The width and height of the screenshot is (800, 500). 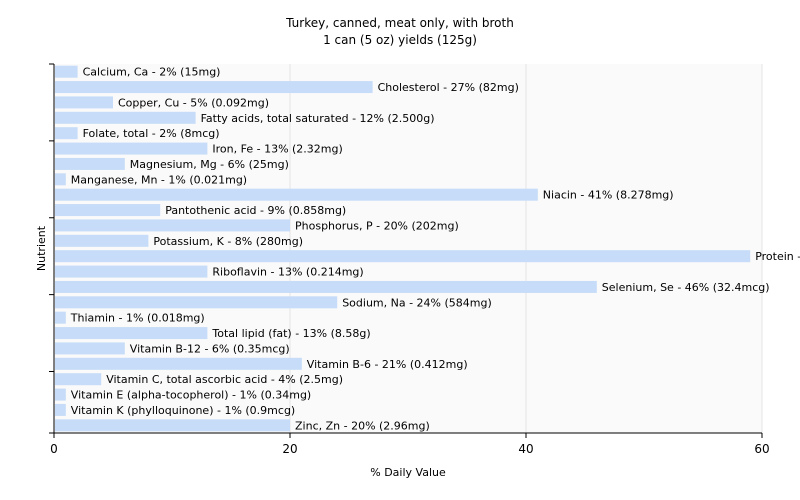 What do you see at coordinates (761, 449) in the screenshot?
I see `x-tick-label: 60` at bounding box center [761, 449].